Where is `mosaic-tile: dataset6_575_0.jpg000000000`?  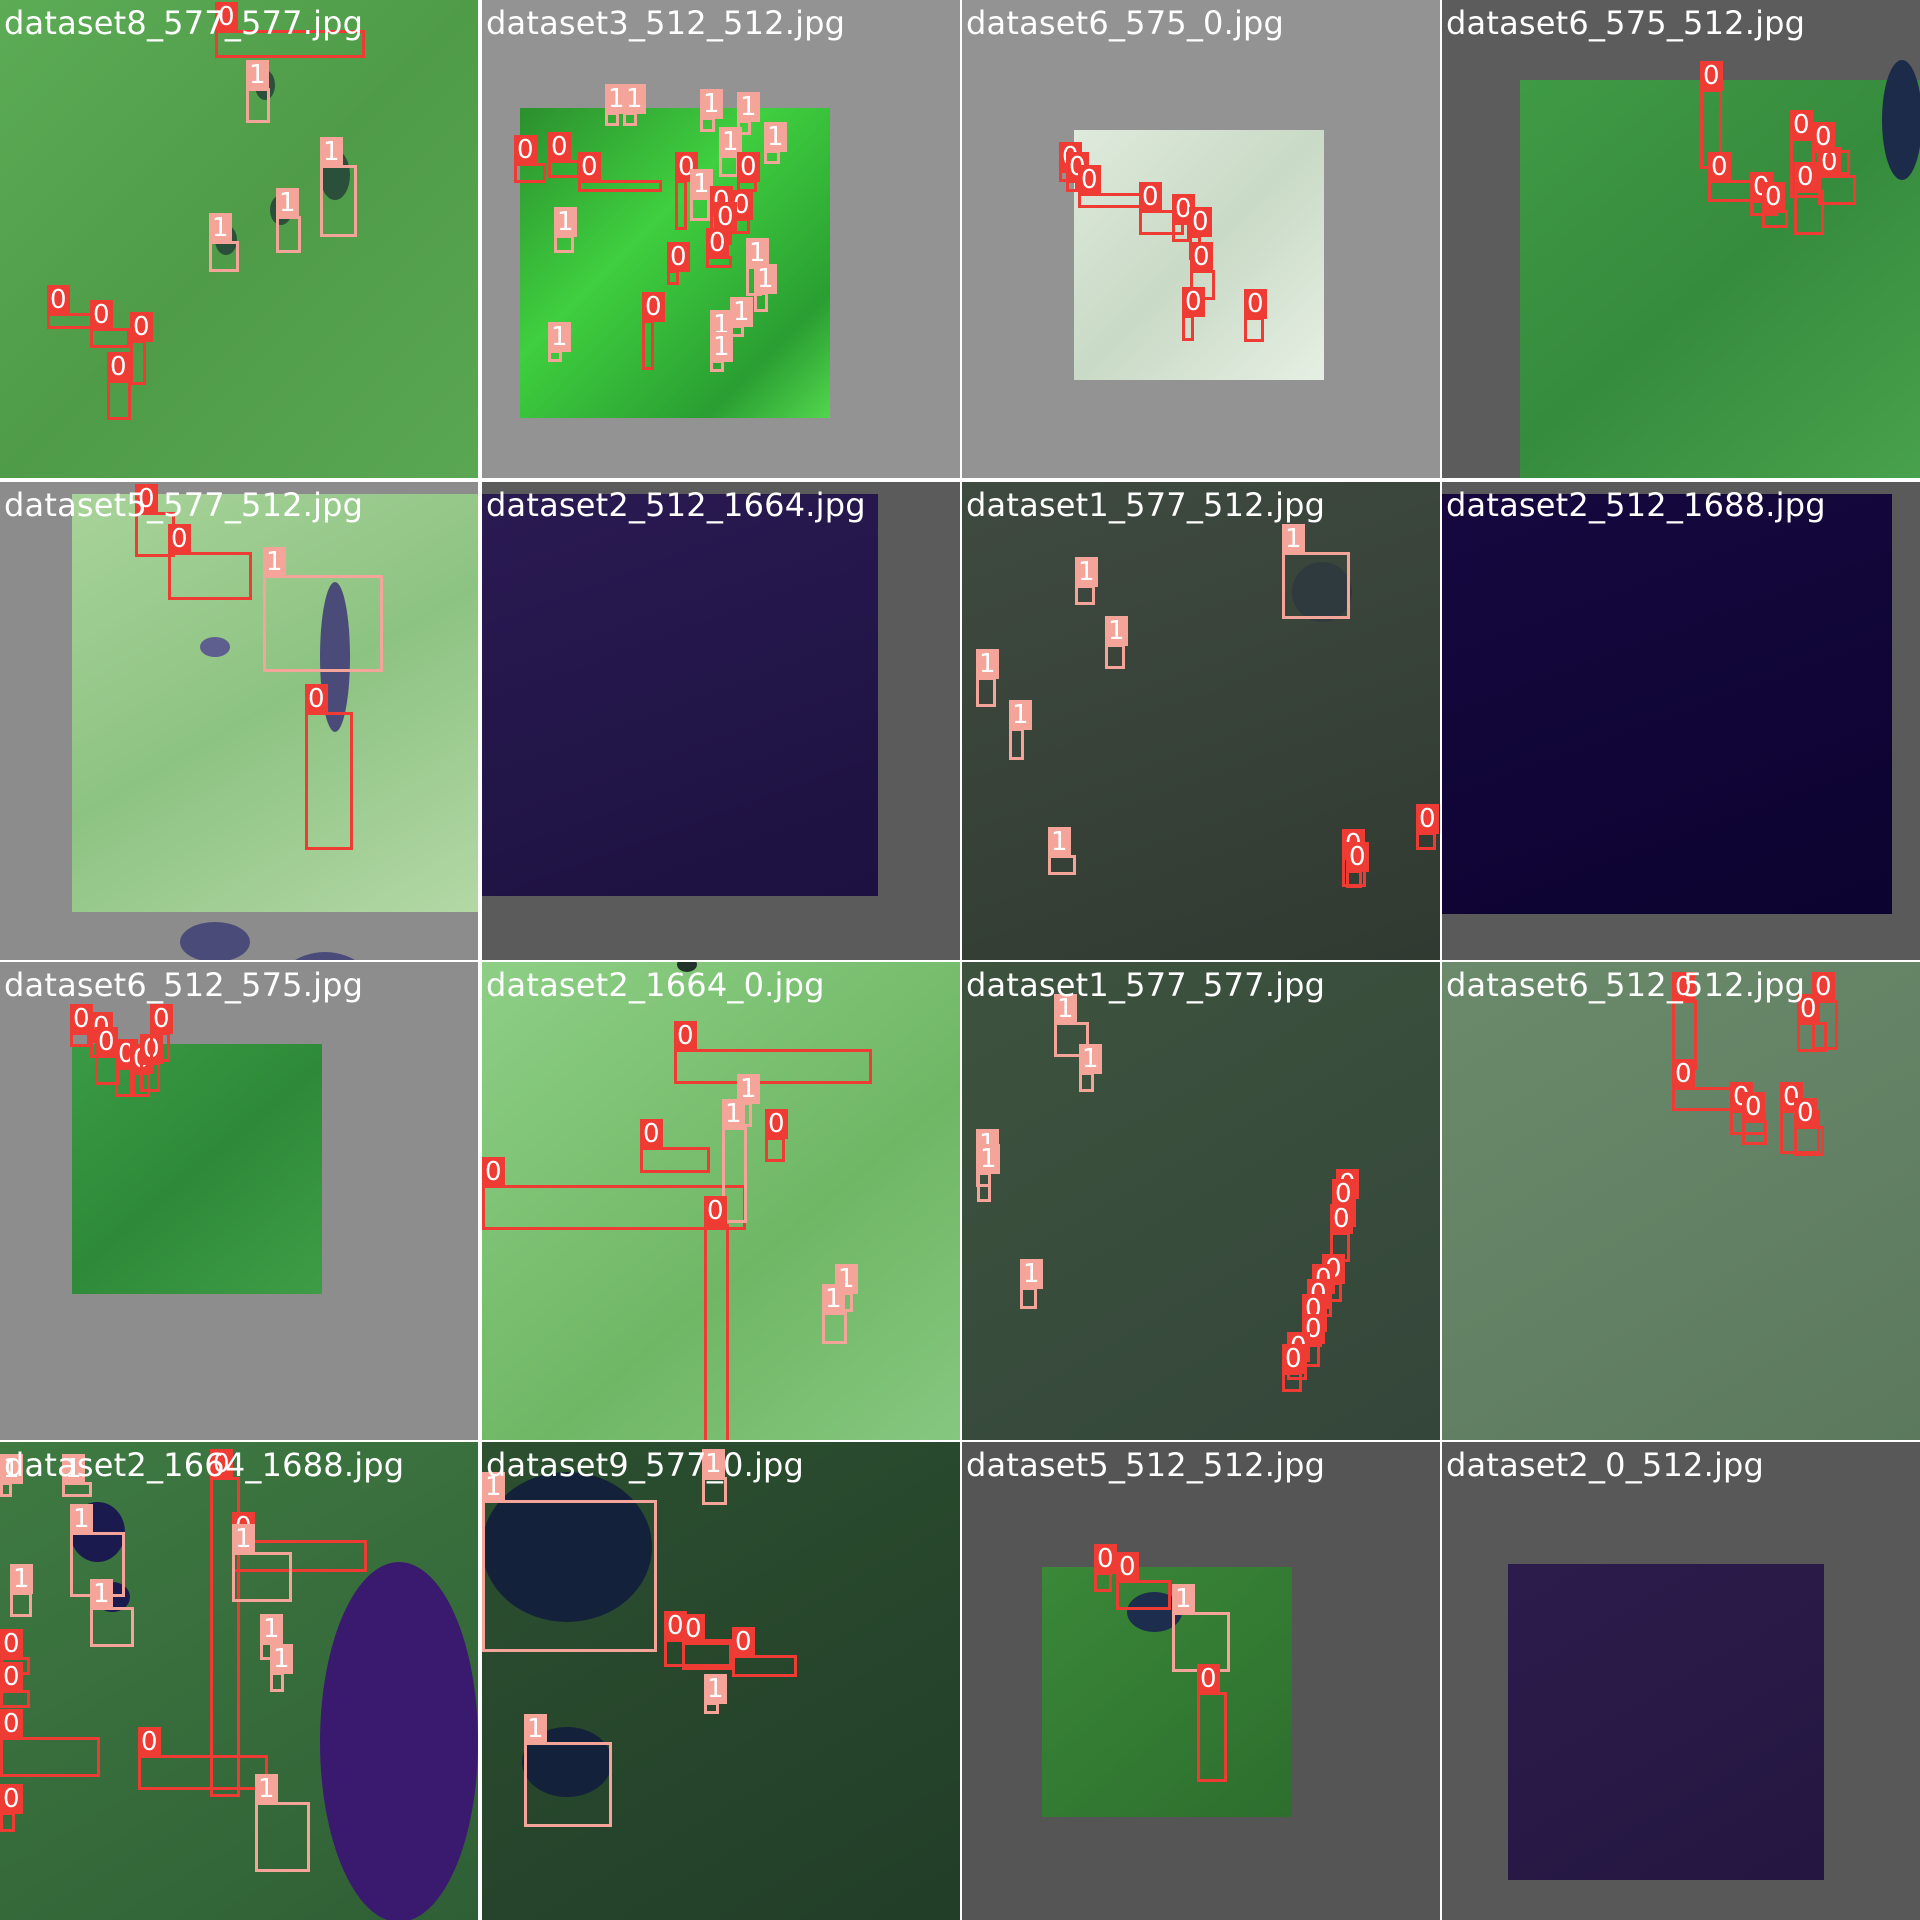
mosaic-tile: dataset6_575_0.jpg000000000 is located at coordinates (1201, 239).